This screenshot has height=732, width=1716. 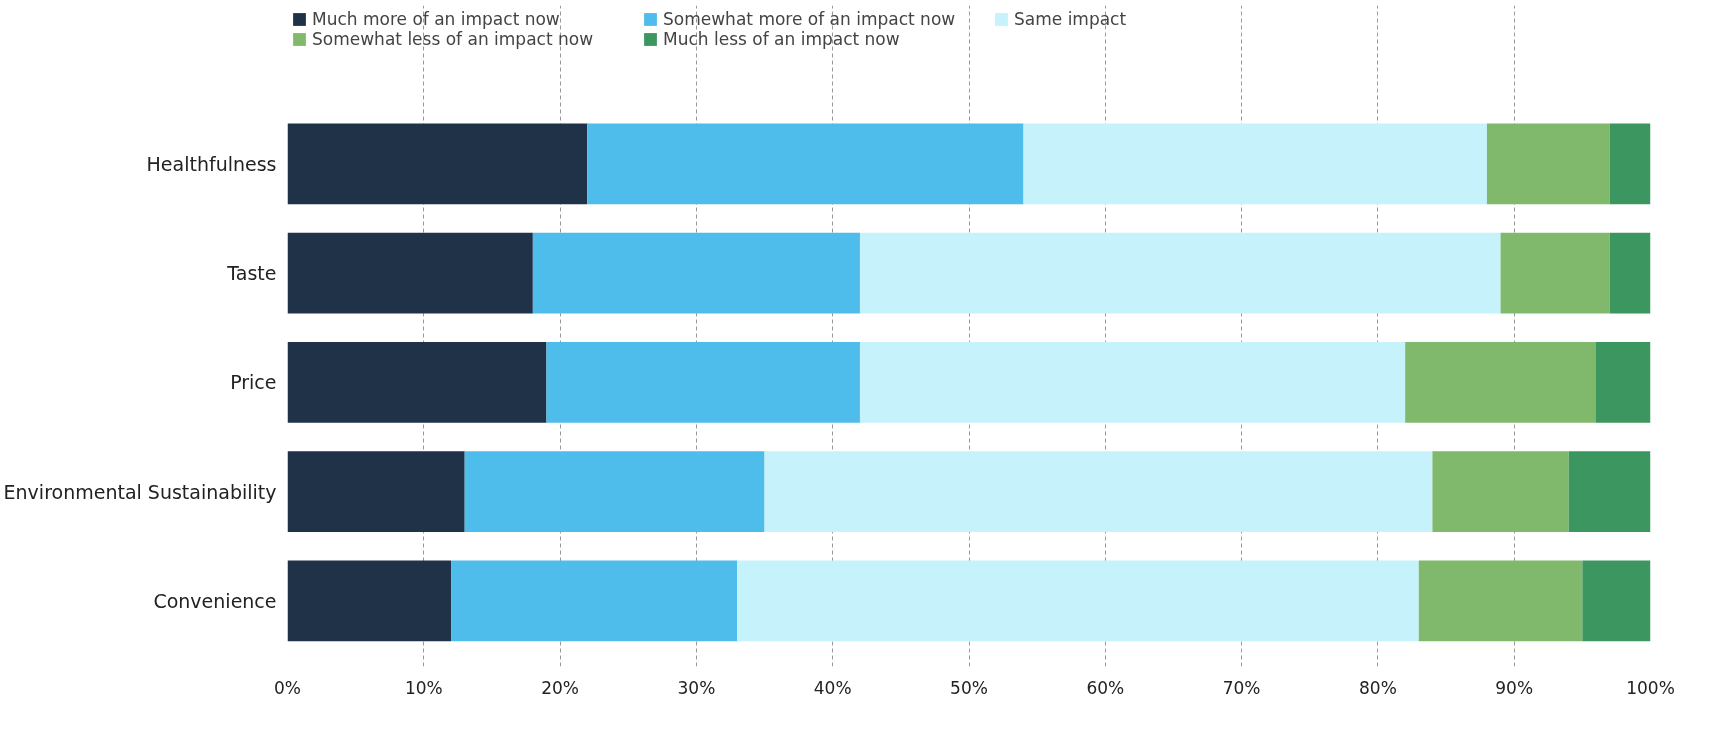 I want to click on x-tick-label: 70%, so click(x=1241, y=687).